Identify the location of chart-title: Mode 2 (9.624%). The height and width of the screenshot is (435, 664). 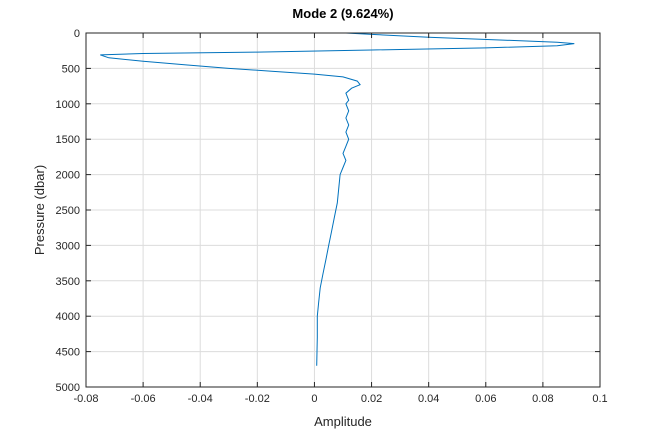
(342, 13).